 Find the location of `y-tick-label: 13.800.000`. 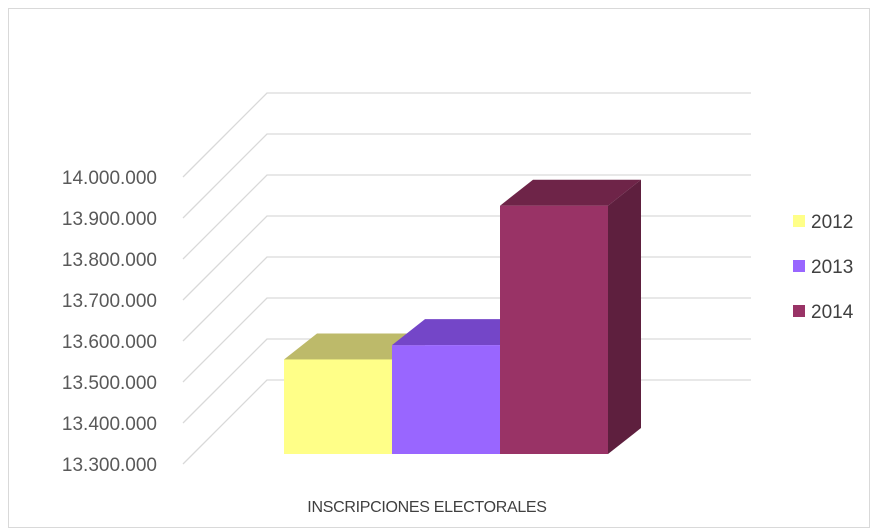

y-tick-label: 13.800.000 is located at coordinates (109, 260).